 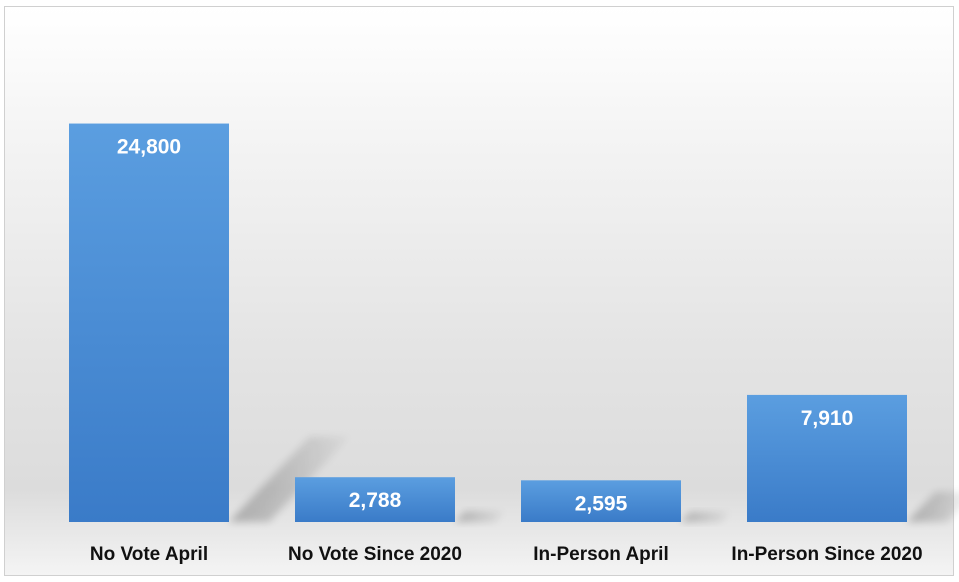 I want to click on data-label: 7,910, so click(x=827, y=418).